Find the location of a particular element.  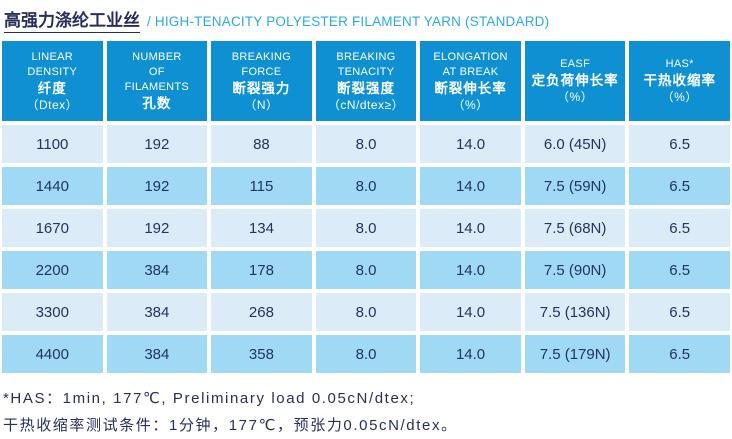

column-header-line: NUMBER is located at coordinates (157, 57).